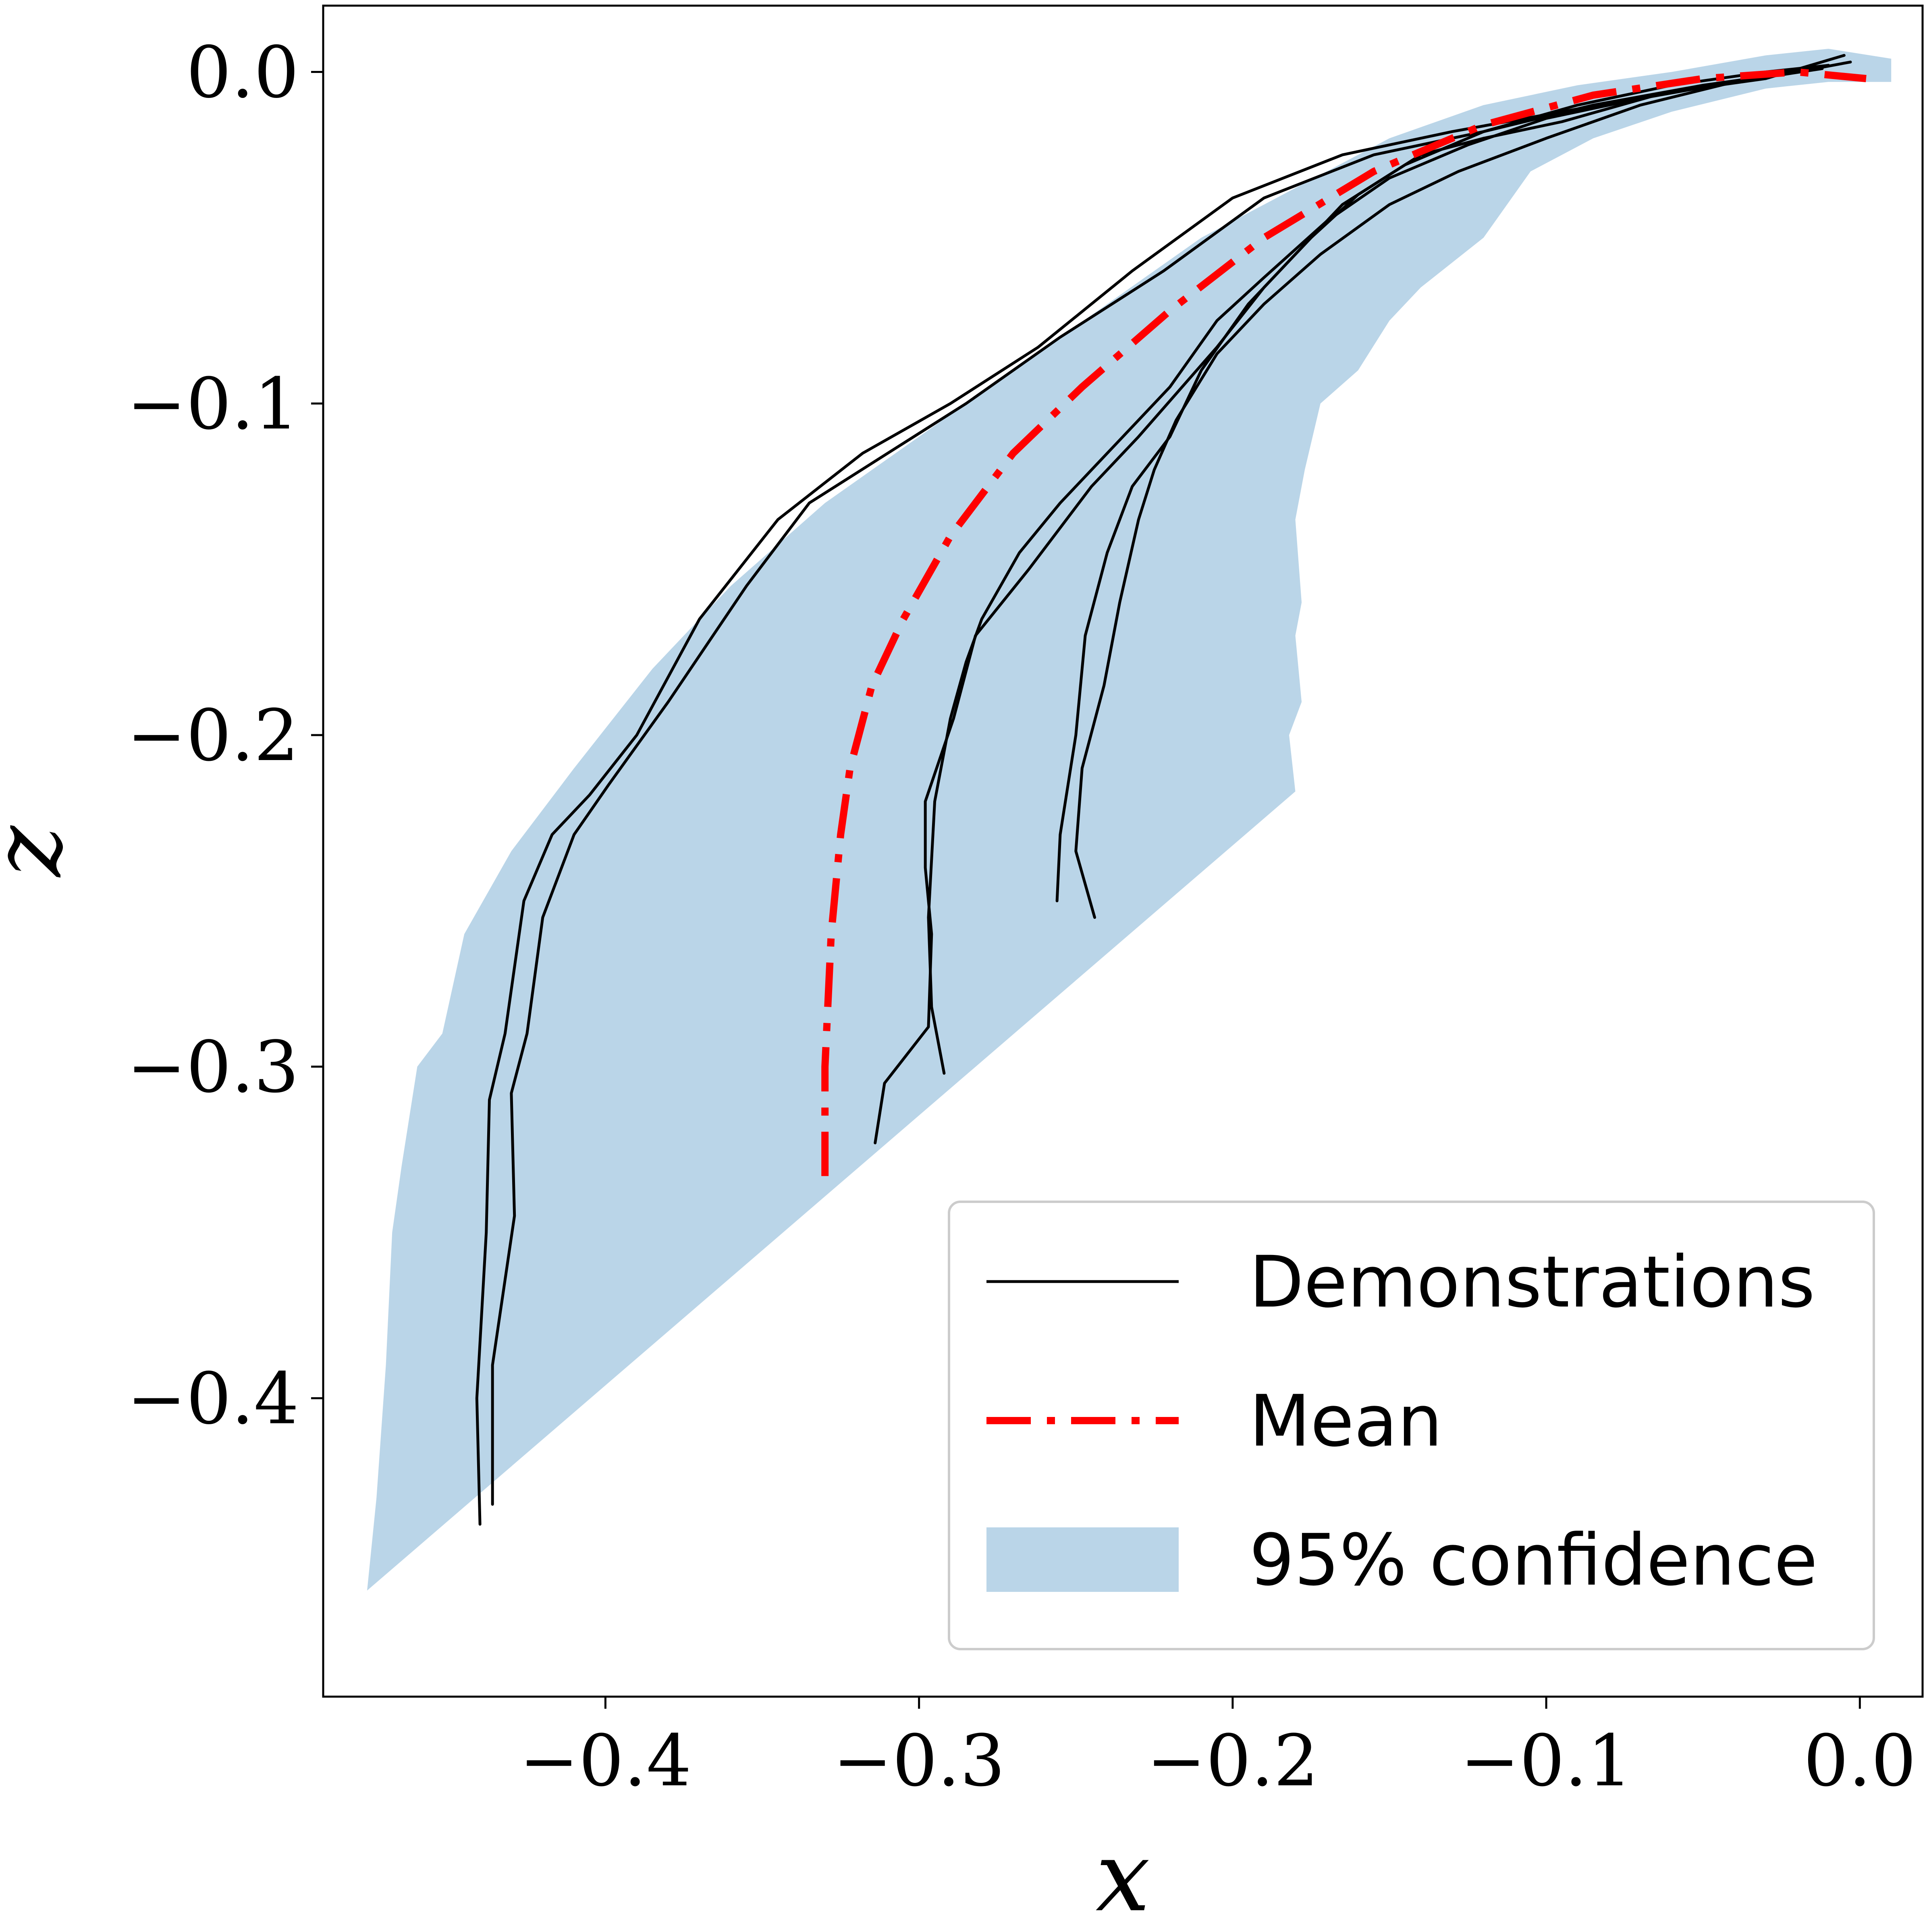 The width and height of the screenshot is (1927, 1932). What do you see at coordinates (41, 851) in the screenshot?
I see `y-axis-label: z` at bounding box center [41, 851].